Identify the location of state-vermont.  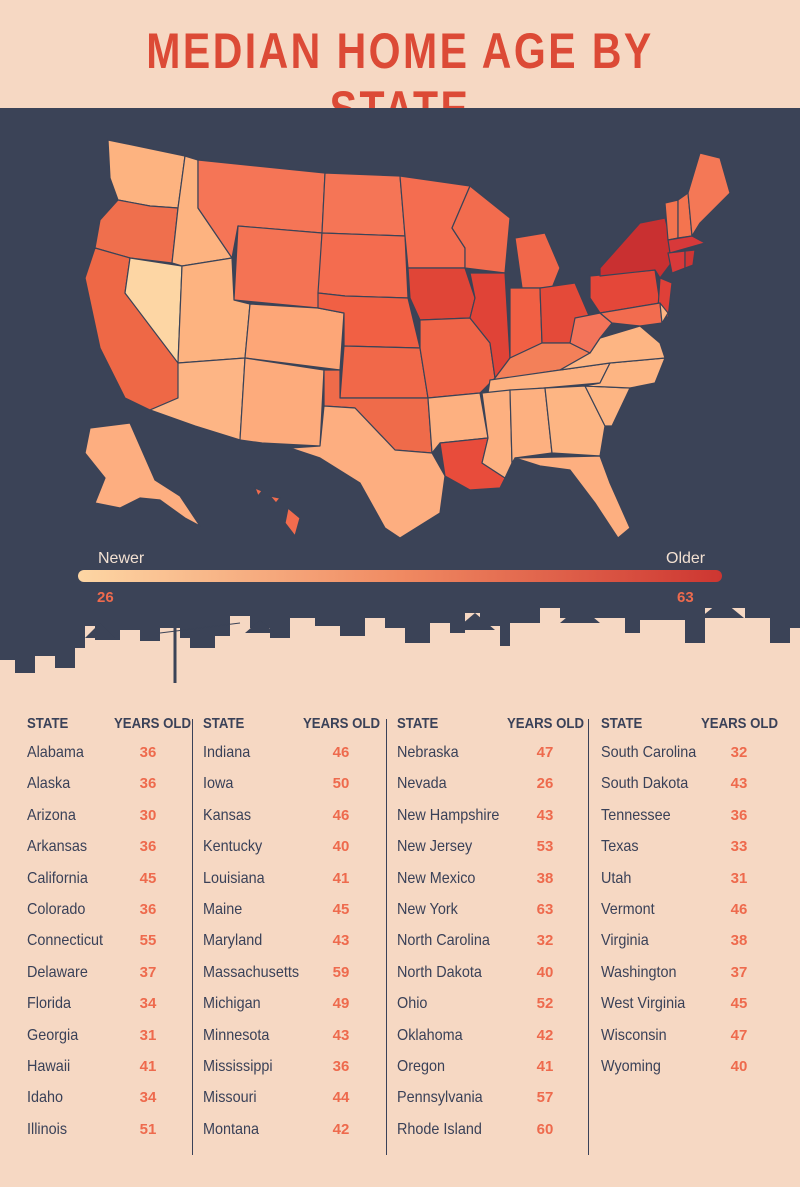
(671, 220).